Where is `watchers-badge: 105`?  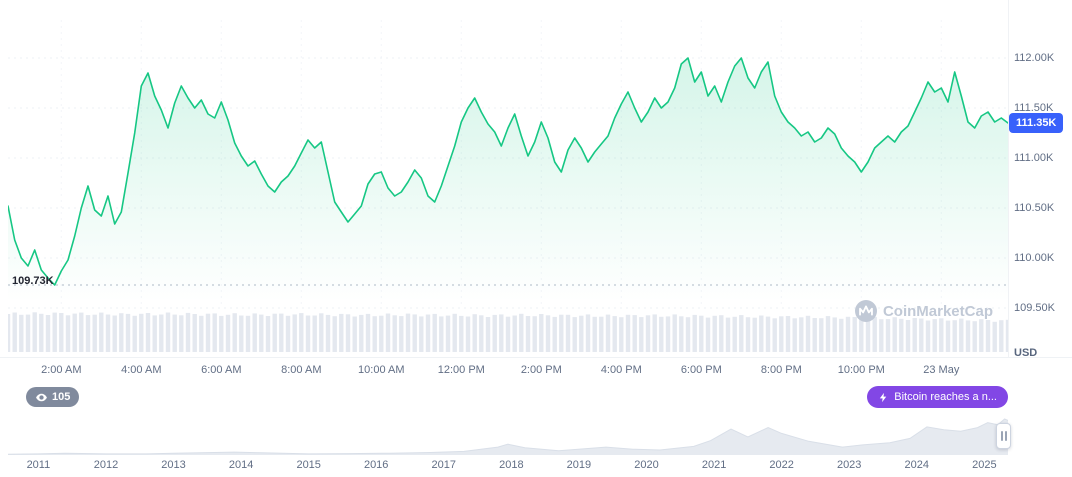 watchers-badge: 105 is located at coordinates (53, 397).